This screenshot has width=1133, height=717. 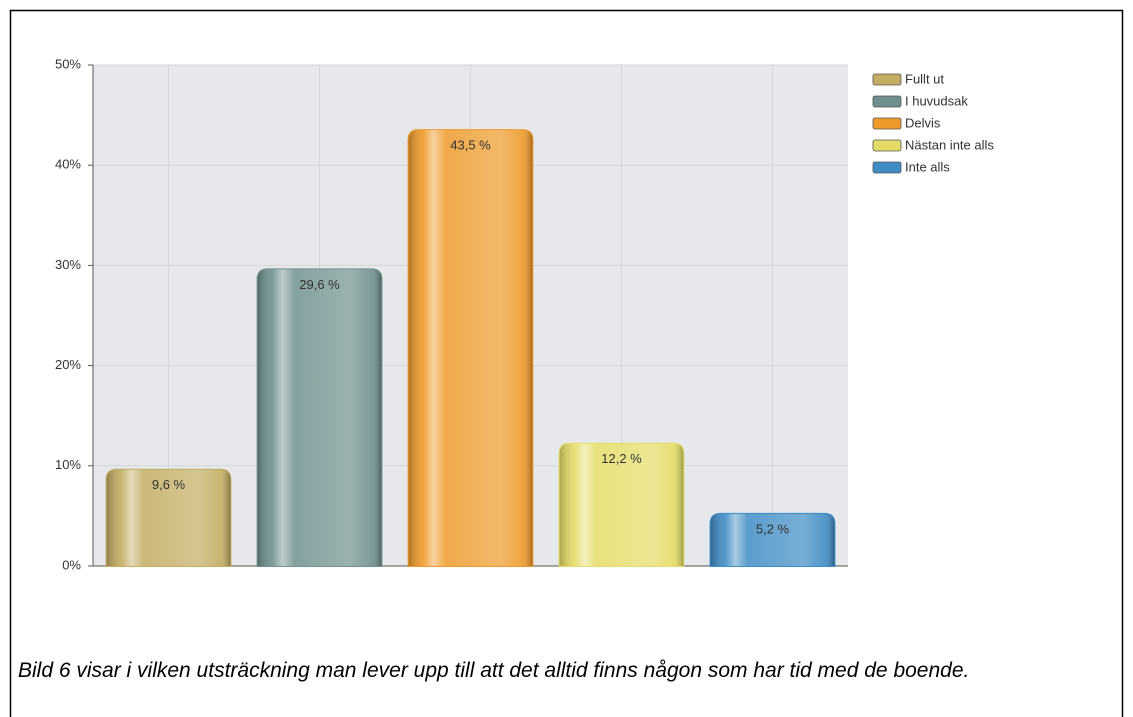 I want to click on legend-label: I huvudsak, so click(x=936, y=100).